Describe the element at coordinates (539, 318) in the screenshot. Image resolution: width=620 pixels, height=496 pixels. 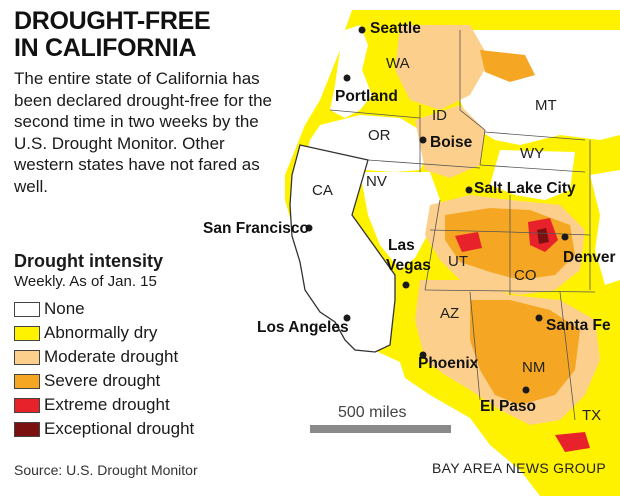
I see `santa-fe-marker` at that location.